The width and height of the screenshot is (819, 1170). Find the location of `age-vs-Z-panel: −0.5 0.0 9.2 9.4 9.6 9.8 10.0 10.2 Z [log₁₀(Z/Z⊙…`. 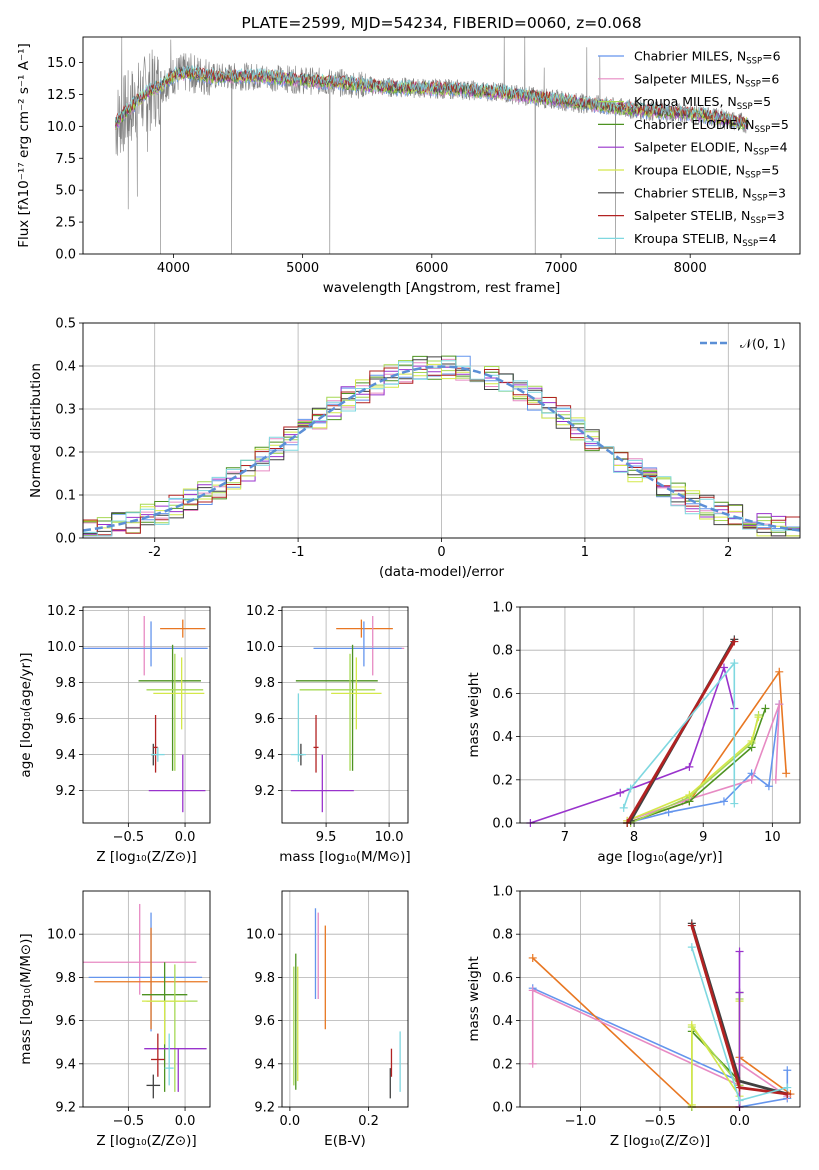

age-vs-Z-panel: −0.5 0.0 9.2 9.4 9.6 9.8 10.0 10.2 Z [log₁₀(Z/Z⊙… is located at coordinates (114, 734).